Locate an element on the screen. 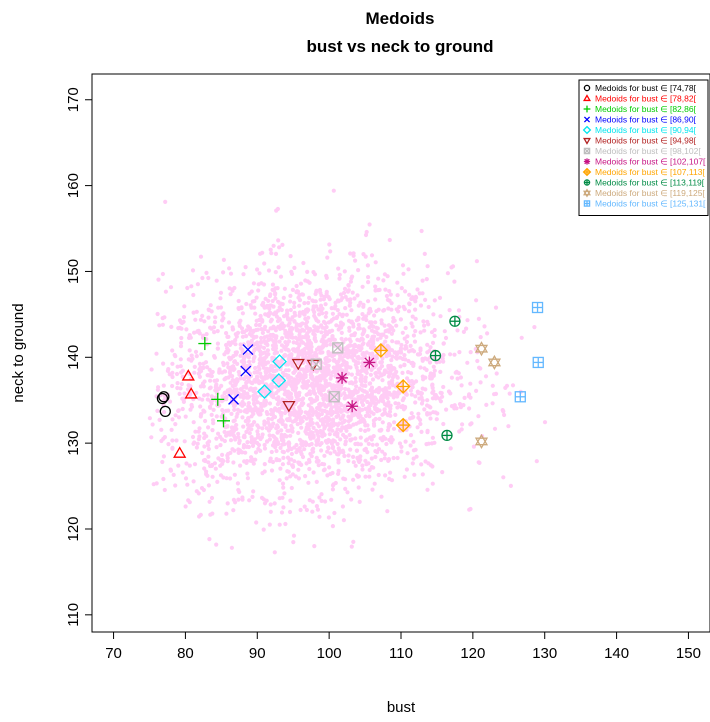 This screenshot has height=722, width=710. legend-label: Medoids for bust ∈ [78,82[ is located at coordinates (646, 99).